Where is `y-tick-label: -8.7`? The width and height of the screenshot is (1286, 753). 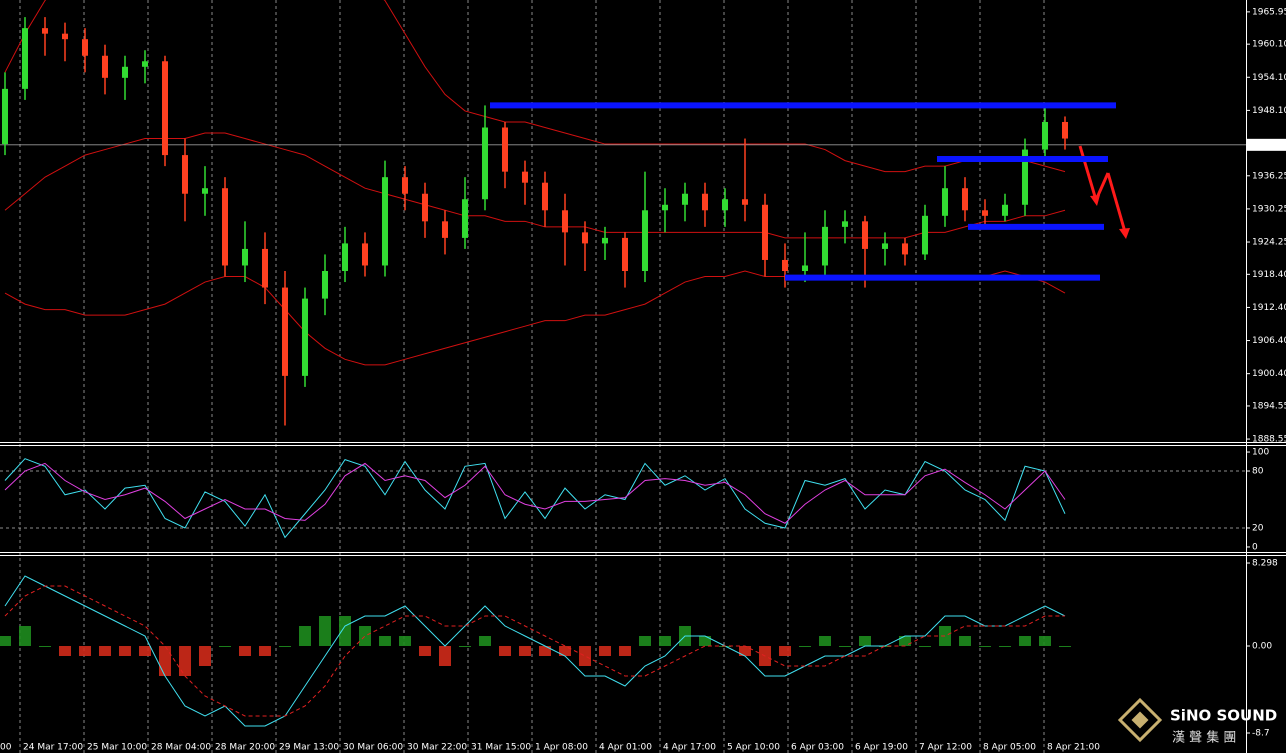
y-tick-label: -8.7 is located at coordinates (1261, 734).